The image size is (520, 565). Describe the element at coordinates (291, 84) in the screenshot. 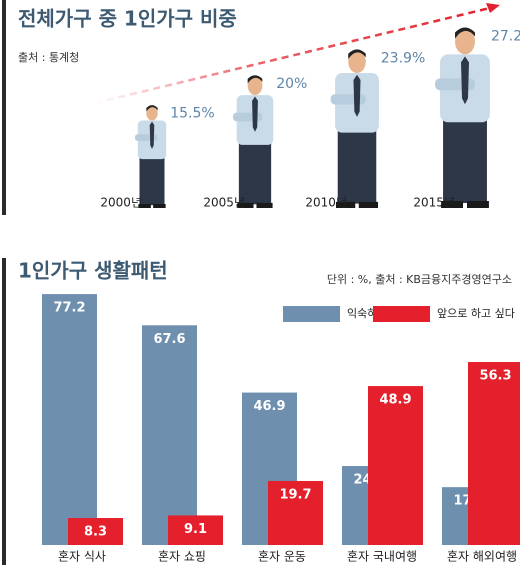

I see `value-label: 20%` at that location.